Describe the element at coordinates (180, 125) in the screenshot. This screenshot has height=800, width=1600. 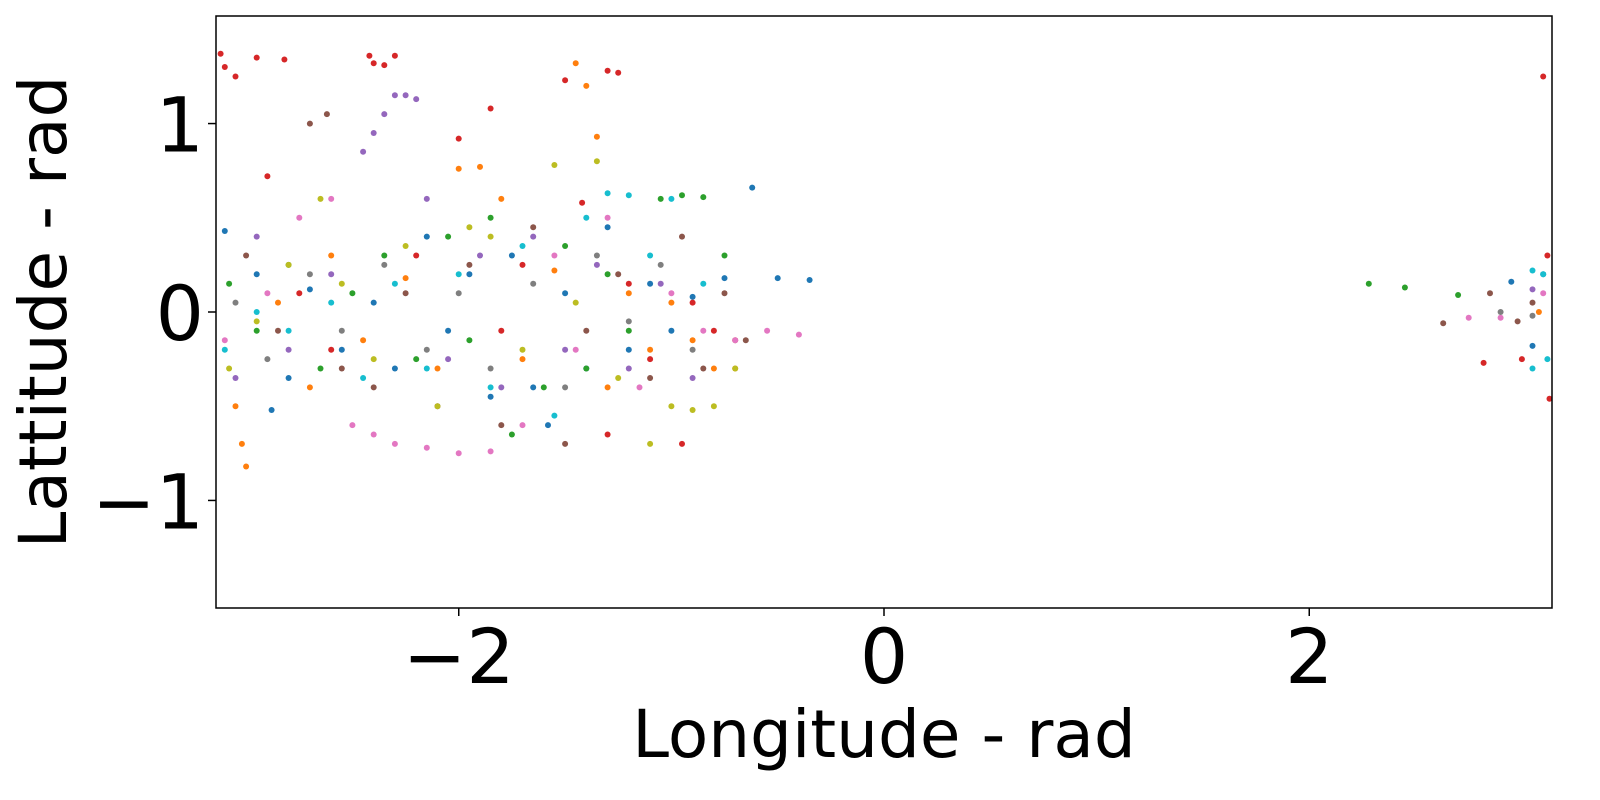
I see `y-tick-label: 1` at that location.